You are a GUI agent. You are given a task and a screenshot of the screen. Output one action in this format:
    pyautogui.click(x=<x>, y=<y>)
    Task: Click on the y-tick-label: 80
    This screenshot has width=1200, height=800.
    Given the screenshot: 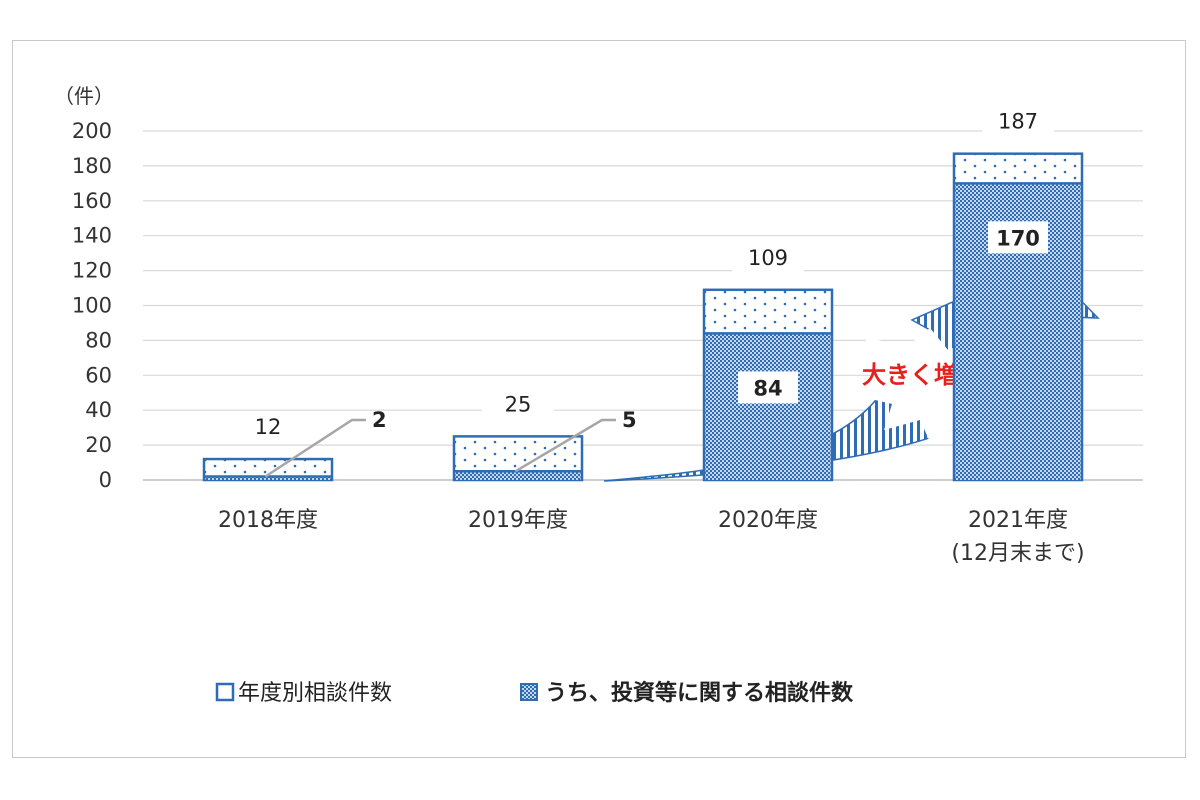 What is the action you would take?
    pyautogui.click(x=98, y=340)
    